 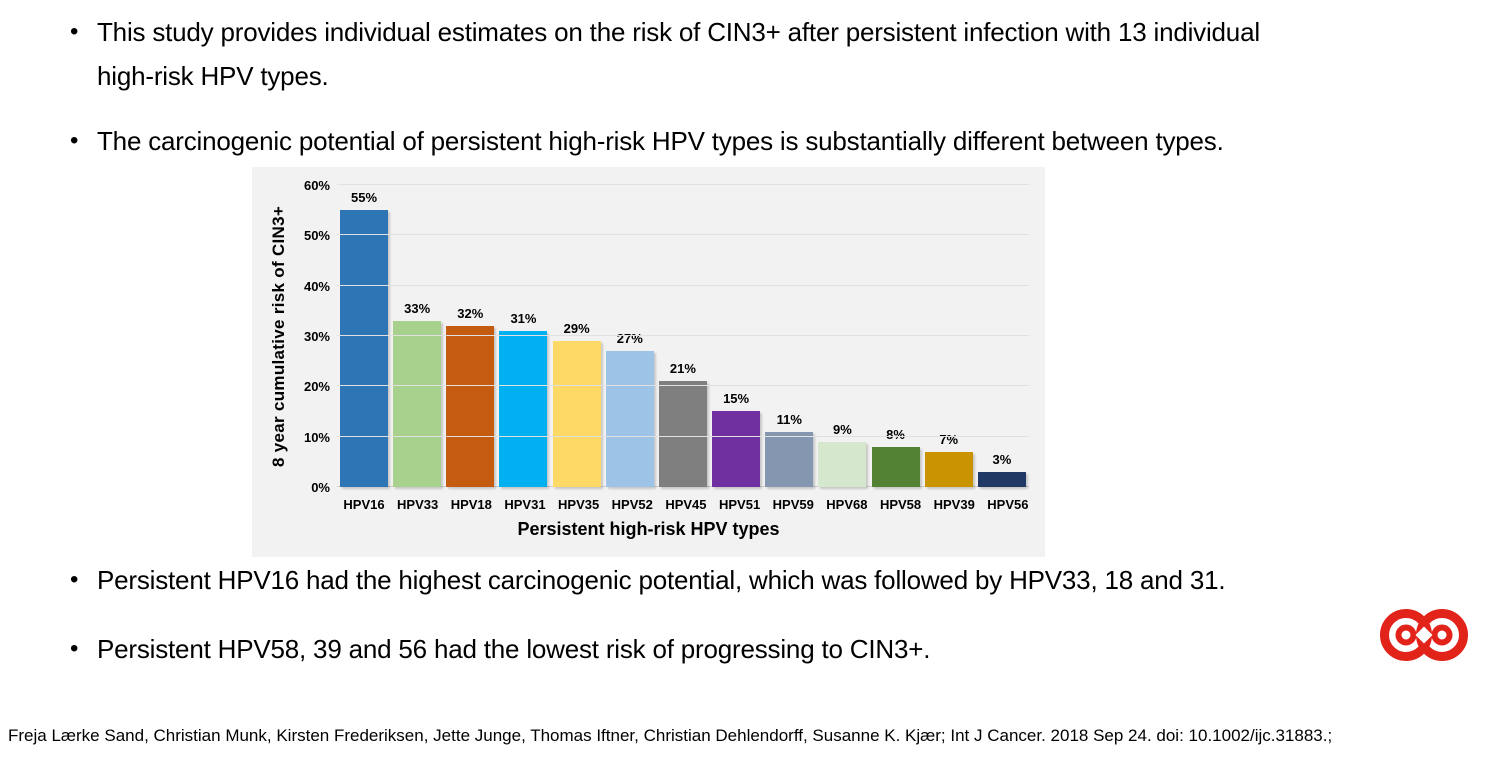 I want to click on y-tick-label: 40%, so click(x=316, y=286).